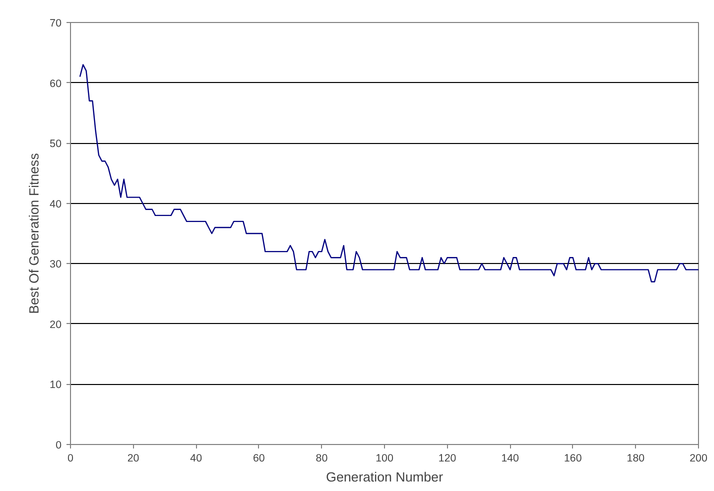 This screenshot has height=491, width=714. What do you see at coordinates (56, 84) in the screenshot?
I see `y-tick-label: 60` at bounding box center [56, 84].